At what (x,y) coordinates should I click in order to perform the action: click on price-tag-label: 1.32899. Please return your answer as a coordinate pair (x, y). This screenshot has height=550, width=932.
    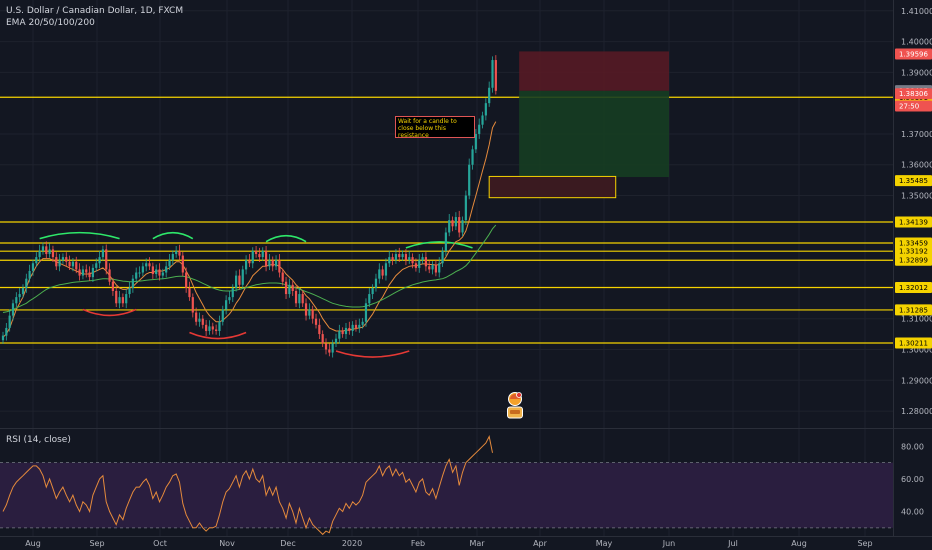
    Looking at the image, I should click on (913, 261).